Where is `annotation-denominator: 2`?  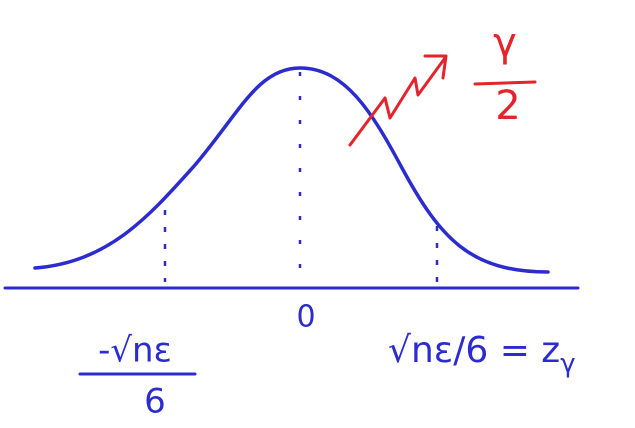
annotation-denominator: 2 is located at coordinates (507, 106).